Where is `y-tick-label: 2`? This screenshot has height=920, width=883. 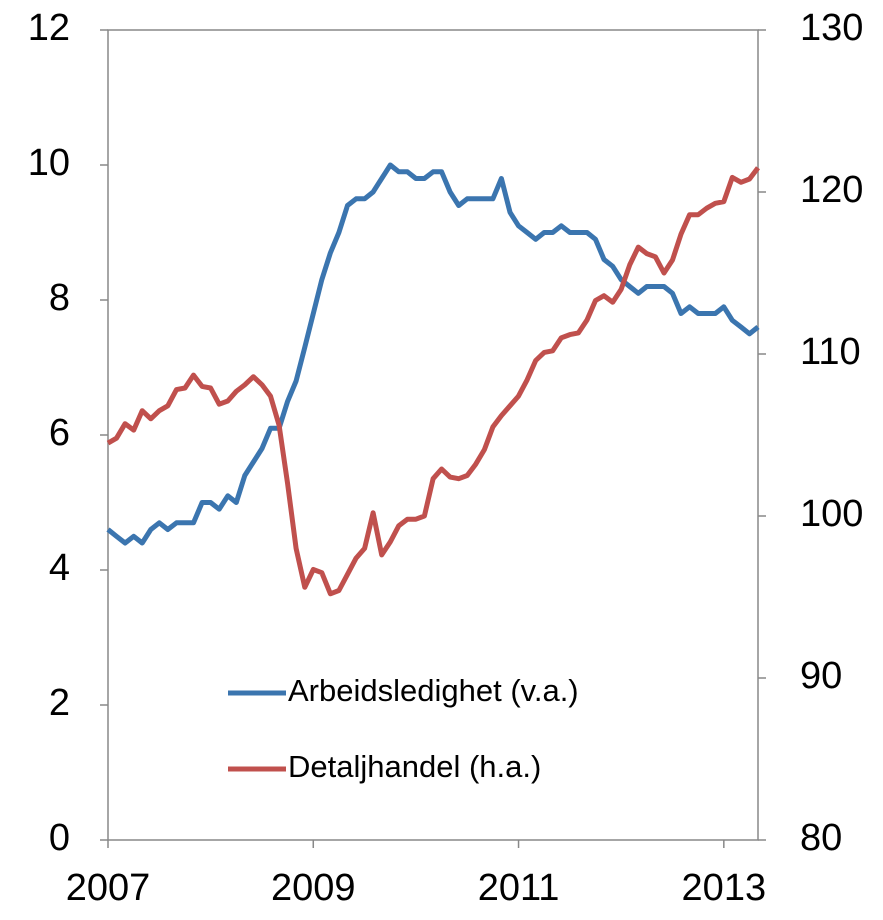
y-tick-label: 2 is located at coordinates (59, 703).